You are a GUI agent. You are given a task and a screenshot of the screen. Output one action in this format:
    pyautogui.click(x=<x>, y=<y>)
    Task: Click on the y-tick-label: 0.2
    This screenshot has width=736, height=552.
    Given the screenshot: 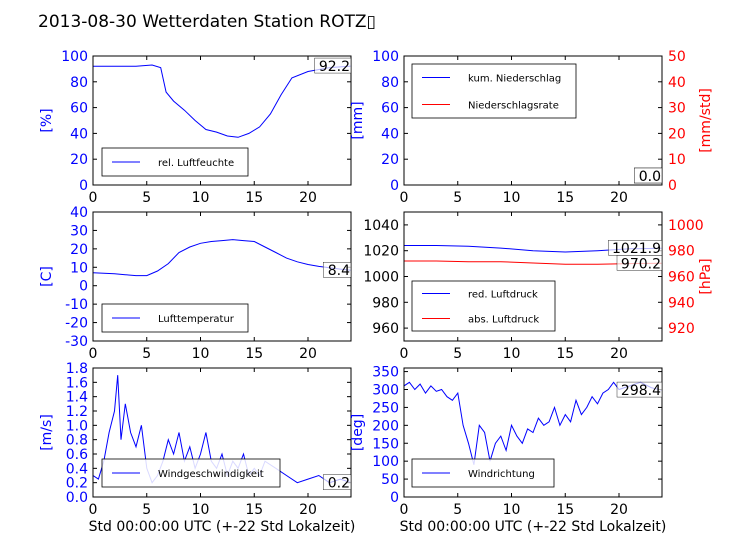 What is the action you would take?
    pyautogui.click(x=77, y=484)
    